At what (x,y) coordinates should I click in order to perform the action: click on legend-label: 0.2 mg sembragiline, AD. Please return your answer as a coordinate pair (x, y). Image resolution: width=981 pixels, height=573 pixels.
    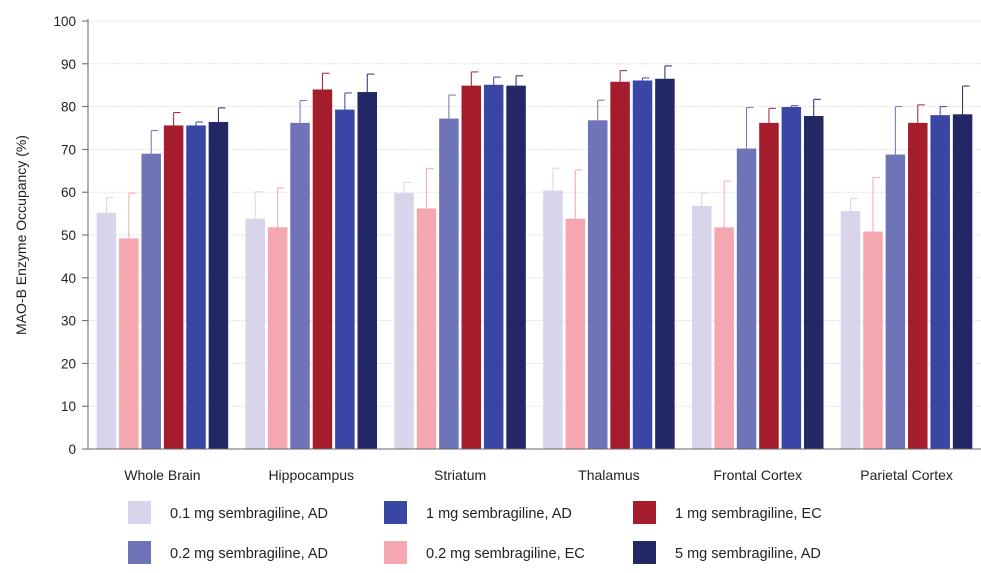
    Looking at the image, I should click on (249, 554).